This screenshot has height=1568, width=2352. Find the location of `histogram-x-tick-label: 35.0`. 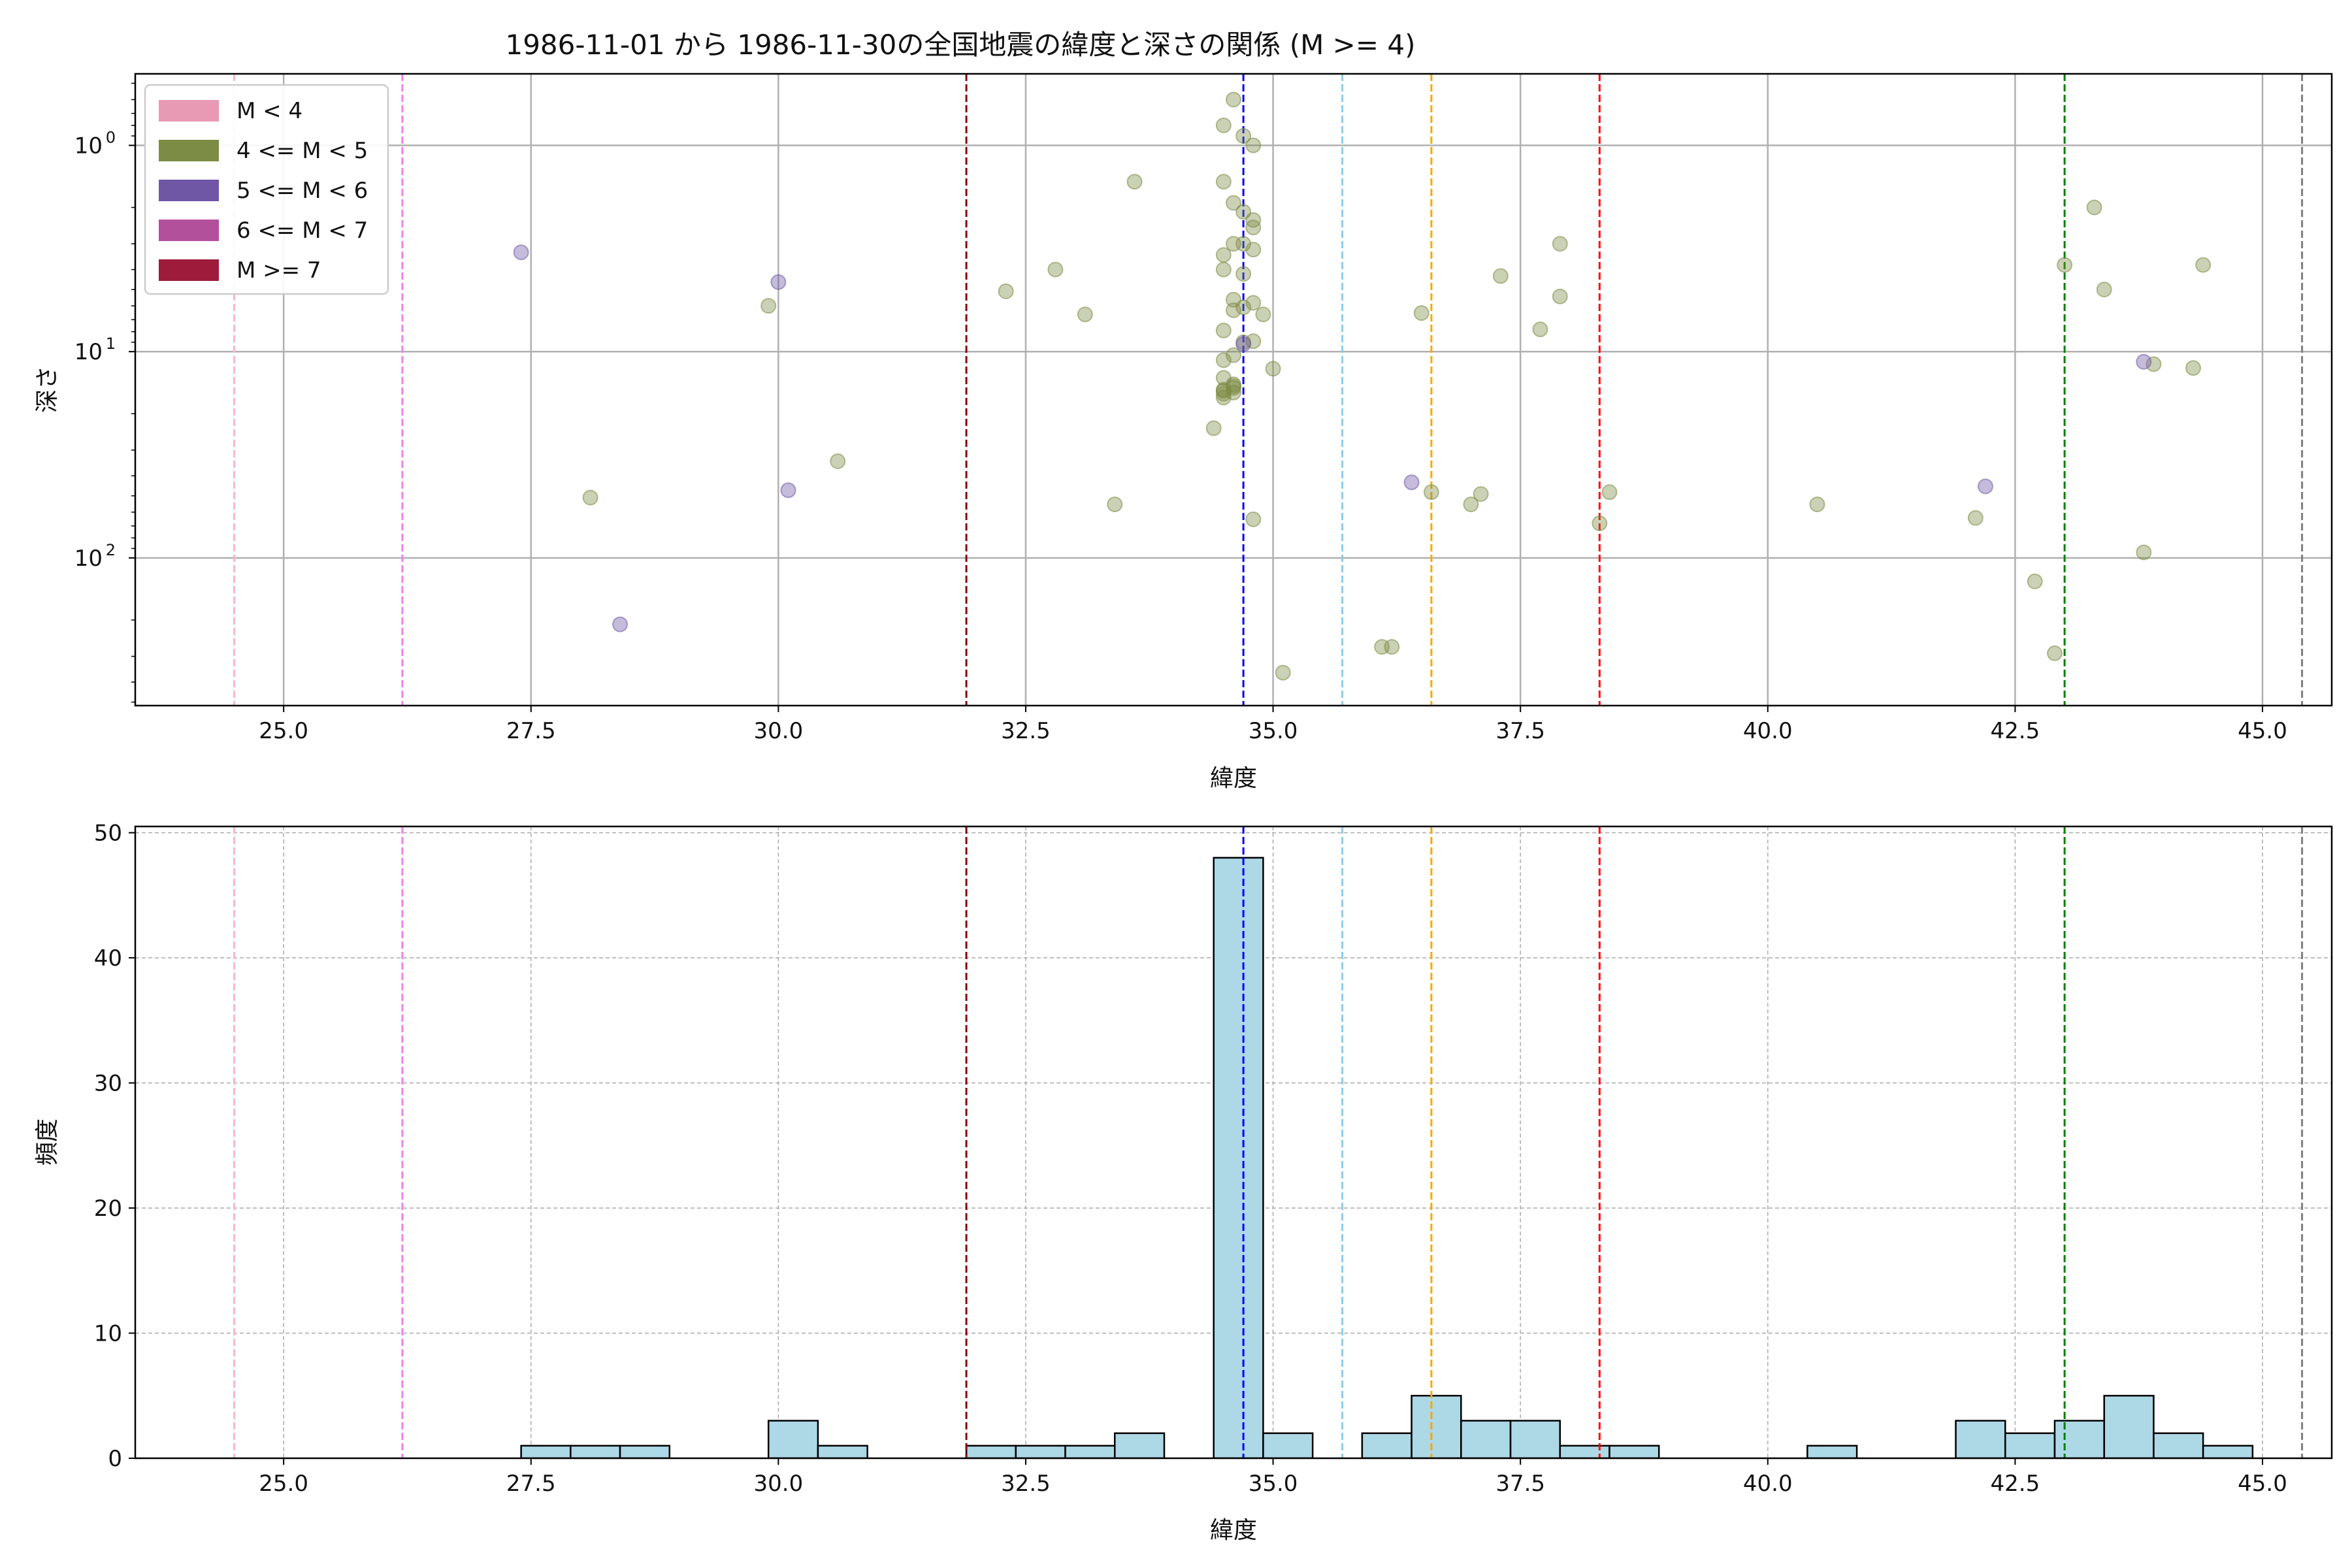

histogram-x-tick-label: 35.0 is located at coordinates (1273, 1484).